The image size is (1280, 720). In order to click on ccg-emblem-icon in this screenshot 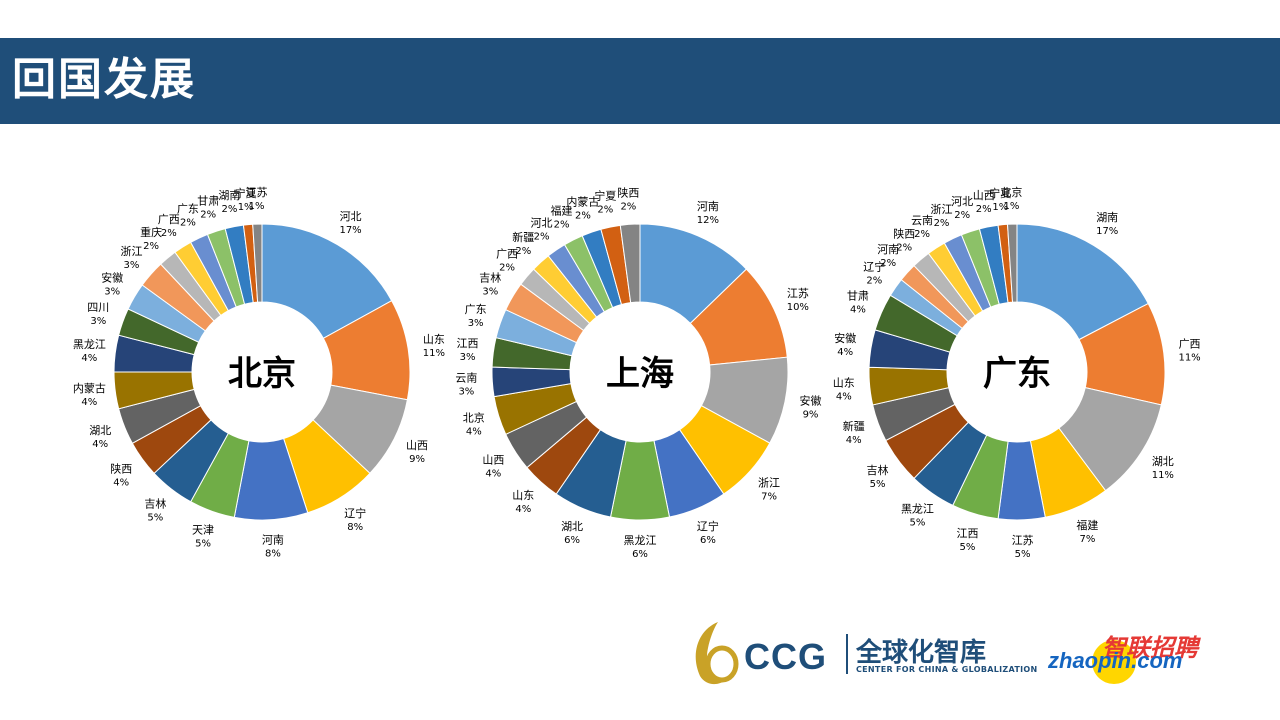, I will do `click(717, 653)`.